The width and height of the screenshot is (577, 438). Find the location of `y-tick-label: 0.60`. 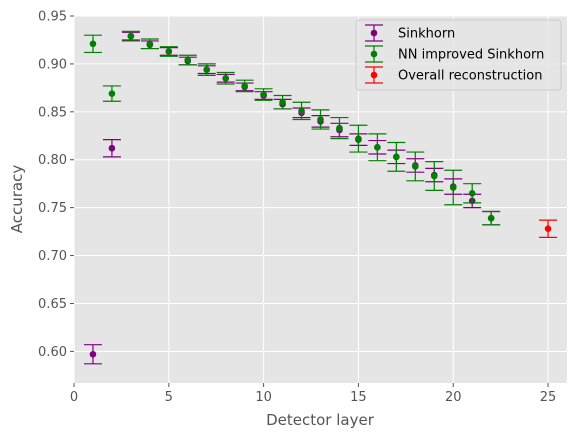

y-tick-label: 0.60 is located at coordinates (52, 352).